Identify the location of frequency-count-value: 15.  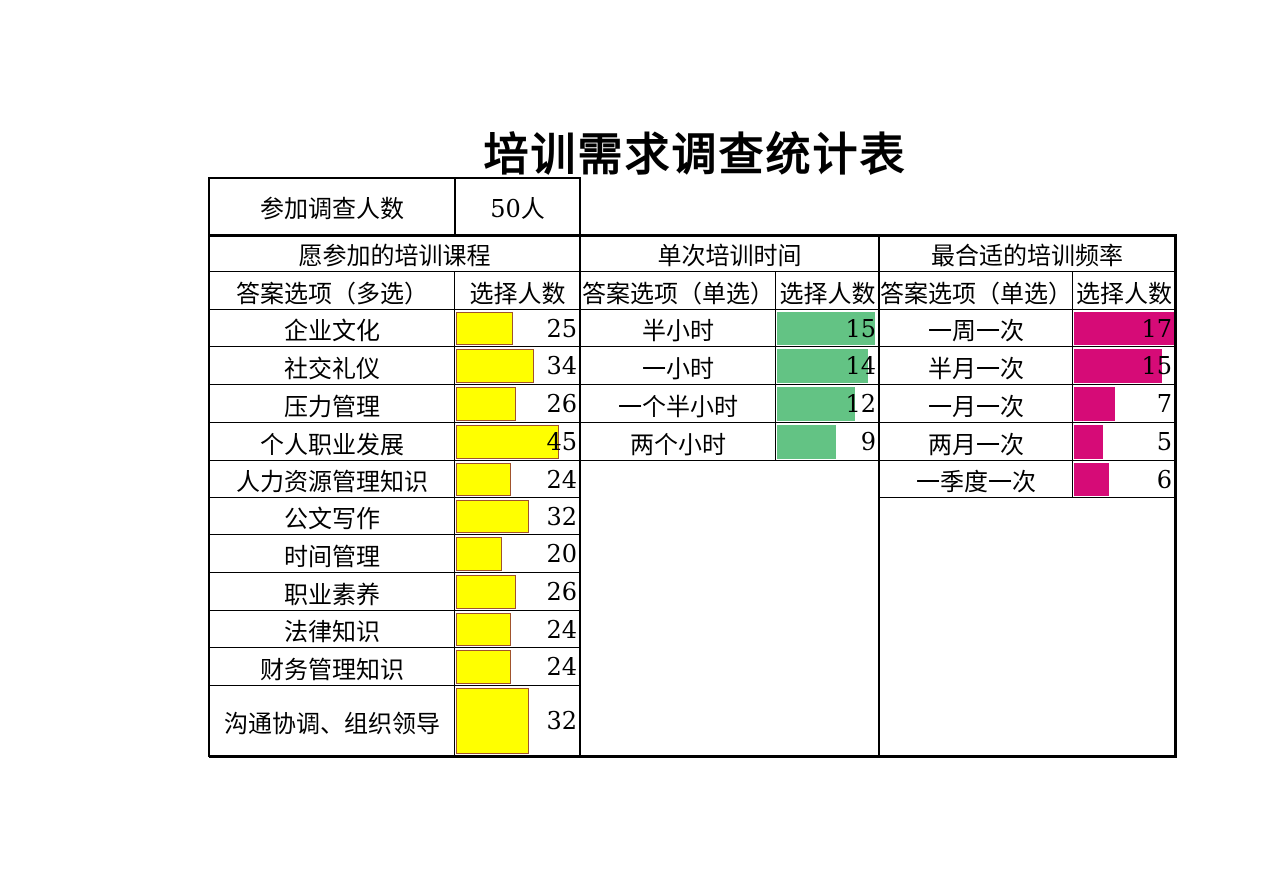
(1156, 366).